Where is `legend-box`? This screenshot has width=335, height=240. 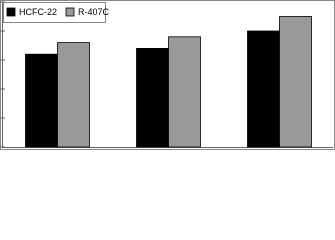
legend-box is located at coordinates (54, 12).